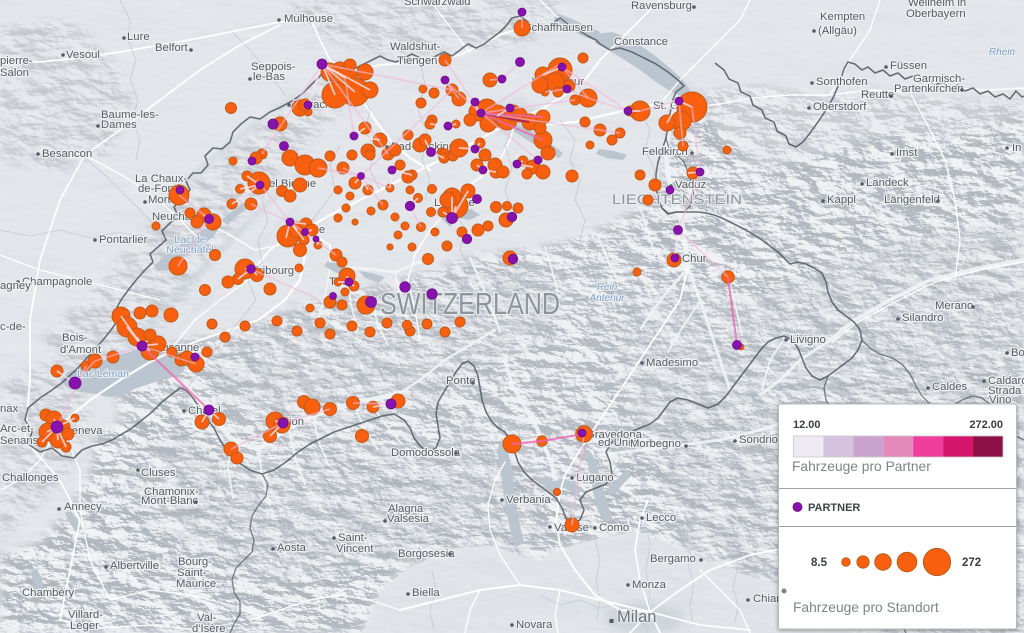 This screenshot has width=1024, height=633. Describe the element at coordinates (986, 425) in the screenshot. I see `svg-text: 272.00` at that location.